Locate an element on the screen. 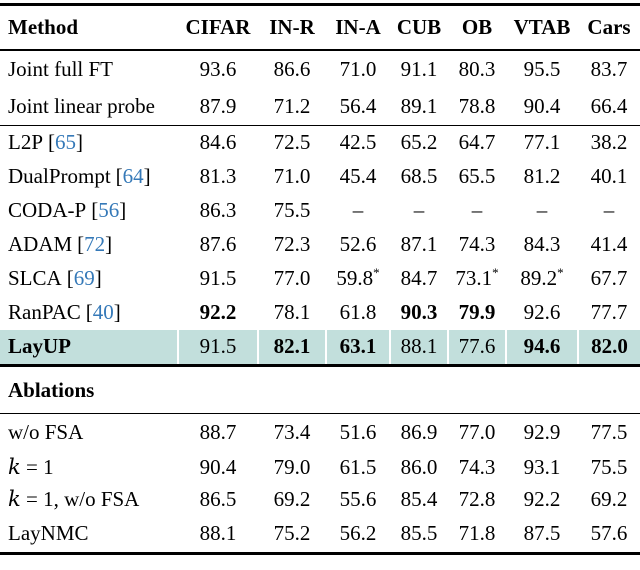 The height and width of the screenshot is (570, 640). table-cell: 95.5 is located at coordinates (542, 68).